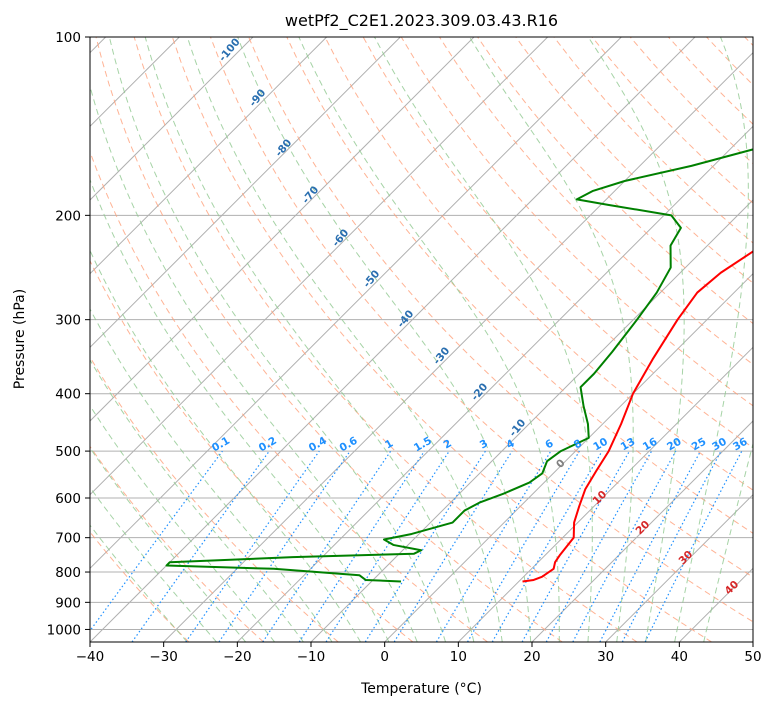  Describe the element at coordinates (68, 603) in the screenshot. I see `y-tick-label: 900` at that location.